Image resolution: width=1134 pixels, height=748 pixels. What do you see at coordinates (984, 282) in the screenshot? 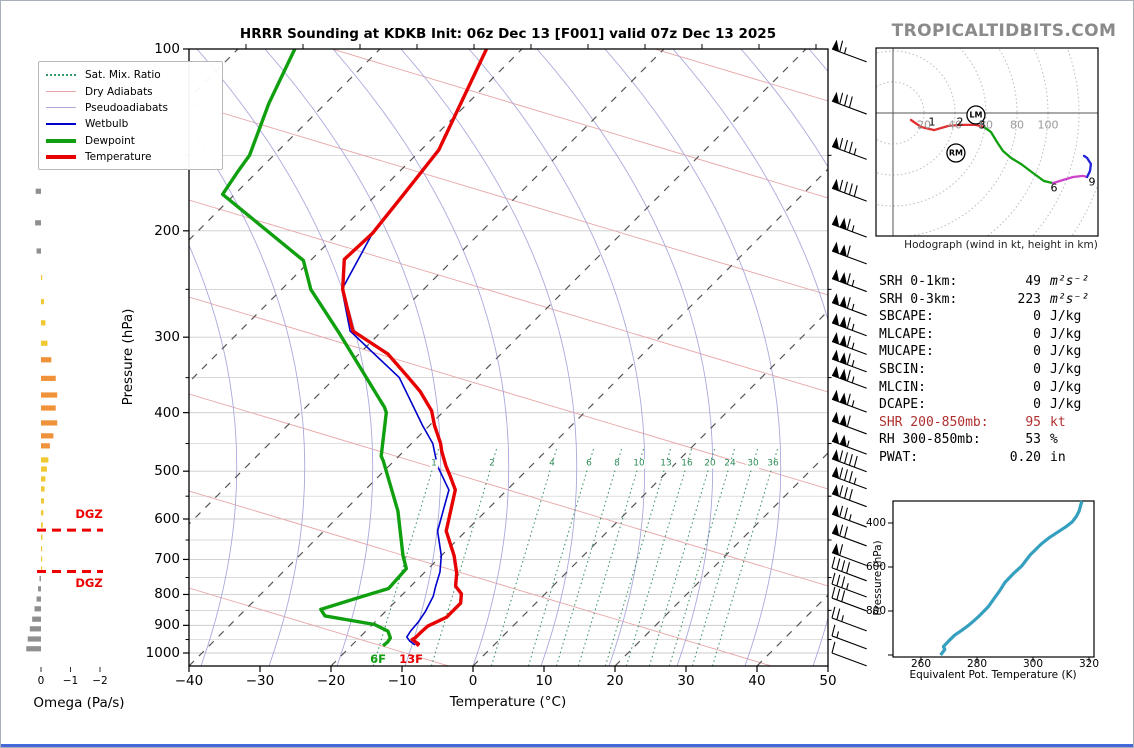
I see `stat-row-srh-0-1km: SRH 0-1km: 49 m²s⁻²` at bounding box center [984, 282].